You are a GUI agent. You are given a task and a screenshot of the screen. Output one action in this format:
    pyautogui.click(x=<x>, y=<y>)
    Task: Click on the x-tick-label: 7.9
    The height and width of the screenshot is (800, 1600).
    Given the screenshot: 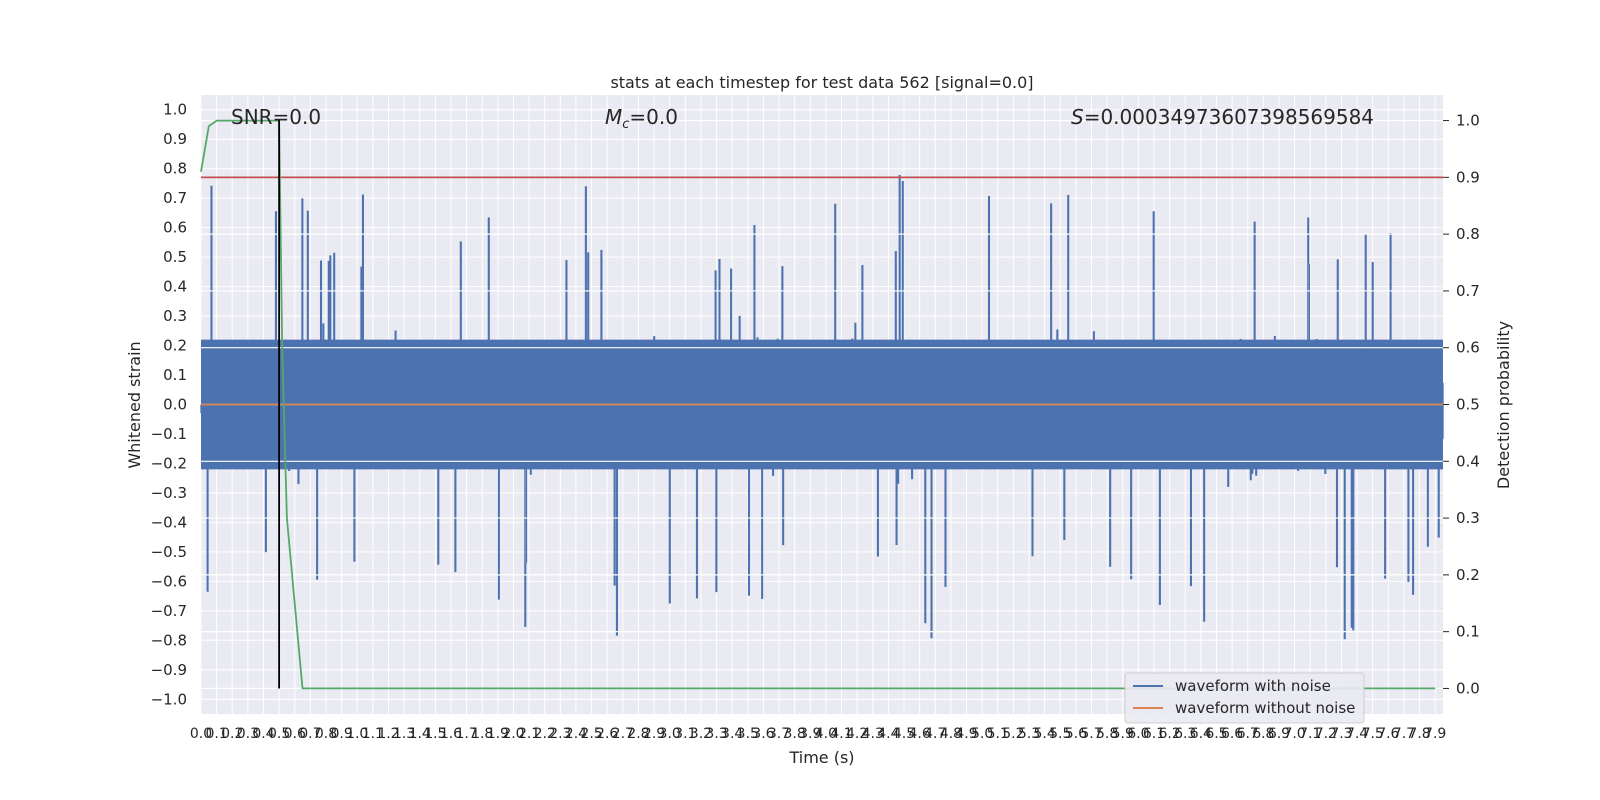 What is the action you would take?
    pyautogui.click(x=1435, y=734)
    